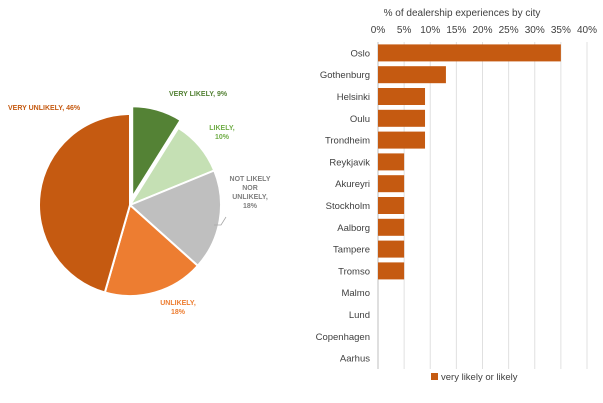 Image resolution: width=603 pixels, height=403 pixels. Describe the element at coordinates (84, 203) in the screenshot. I see `pie-slice-very-unlikely` at that location.